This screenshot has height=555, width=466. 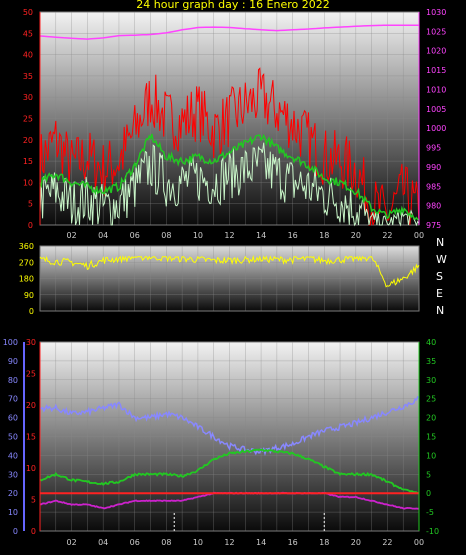 What do you see at coordinates (26, 279) in the screenshot?
I see `direction-ytick-label: 180` at bounding box center [26, 279].